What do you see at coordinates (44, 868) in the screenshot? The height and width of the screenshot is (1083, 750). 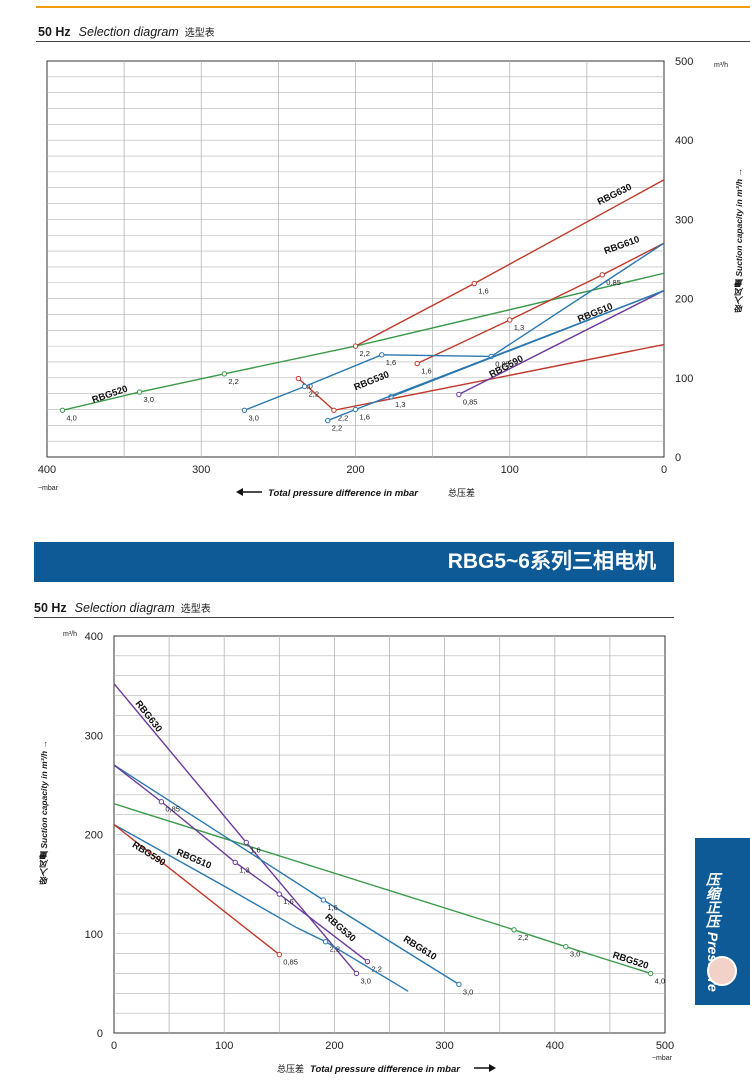 I see `chart2-ylabel-cn: 吸入风量` at bounding box center [44, 868].